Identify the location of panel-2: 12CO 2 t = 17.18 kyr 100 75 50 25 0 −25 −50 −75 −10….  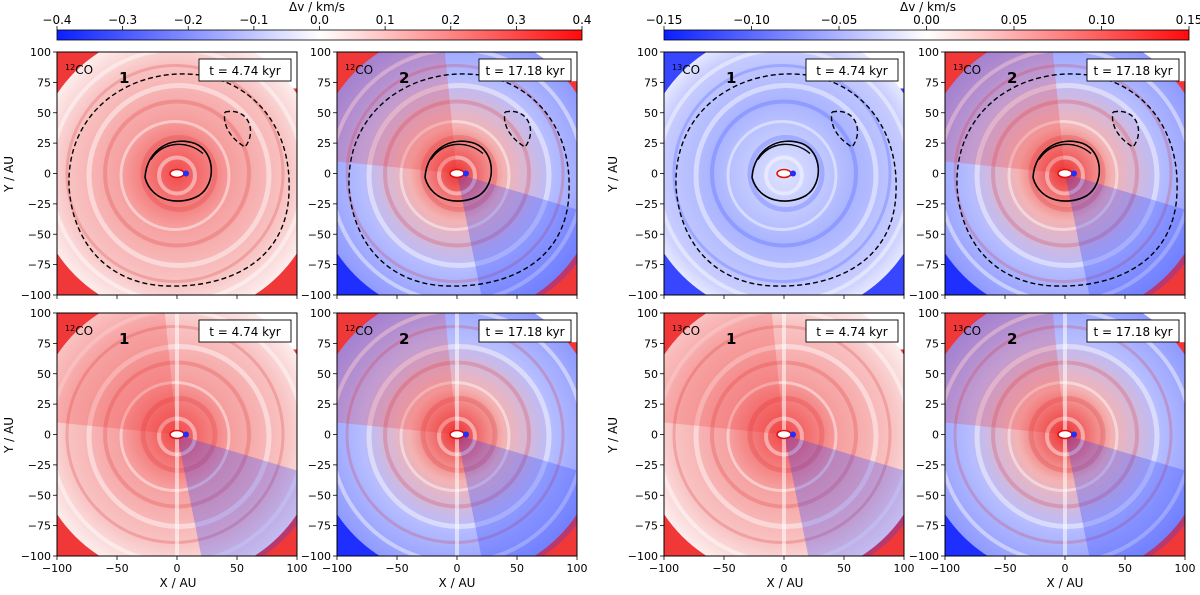
(439, 174).